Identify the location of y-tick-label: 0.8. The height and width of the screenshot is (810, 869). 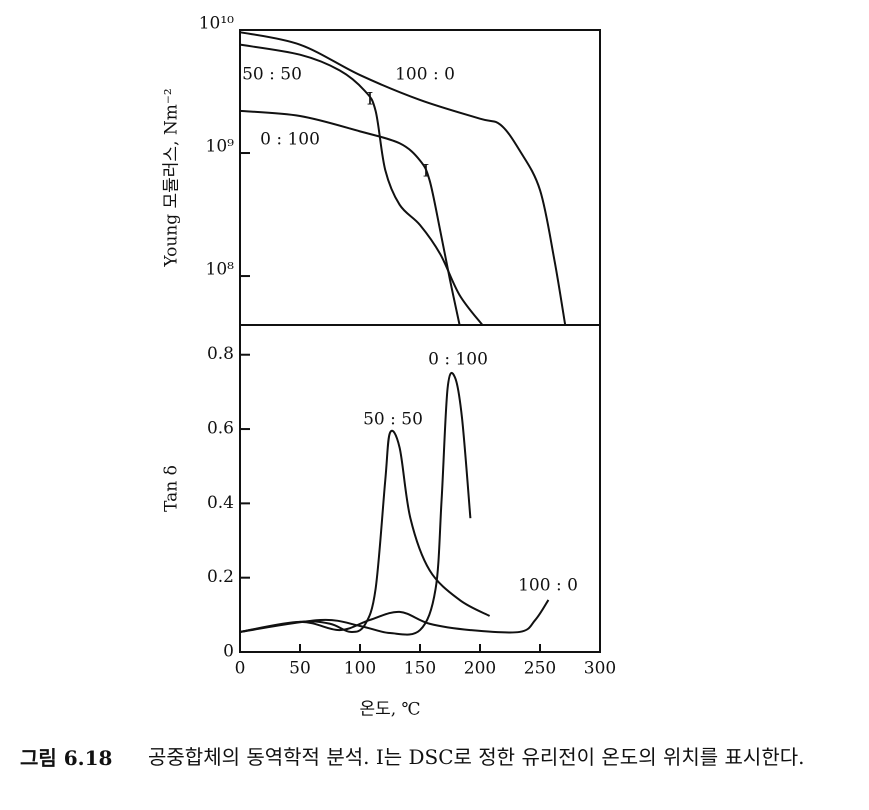
(220, 354).